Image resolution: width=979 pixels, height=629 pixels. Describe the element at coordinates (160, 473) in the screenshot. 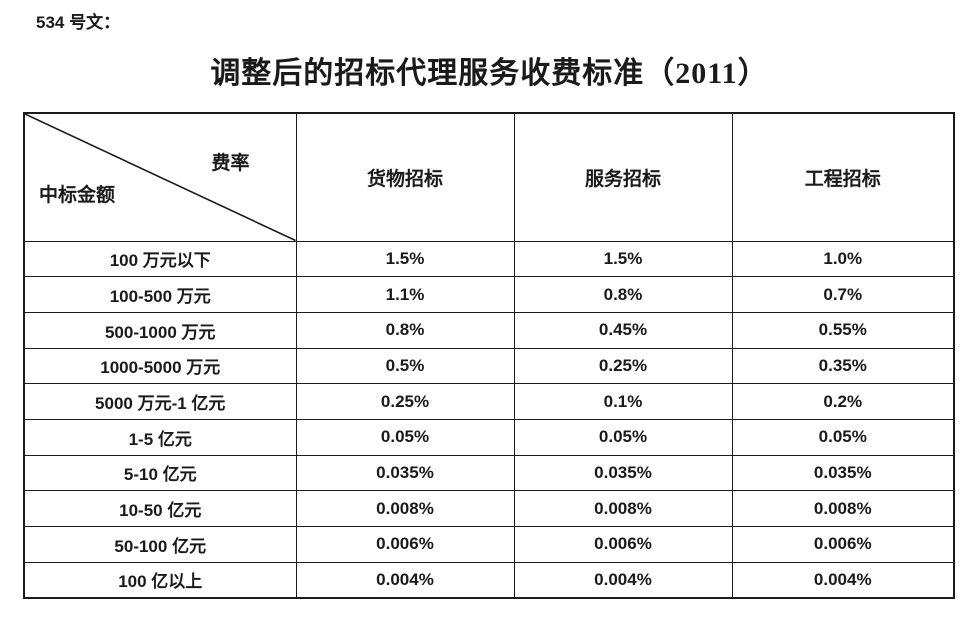

I see `row-label: 5-10 亿元` at that location.